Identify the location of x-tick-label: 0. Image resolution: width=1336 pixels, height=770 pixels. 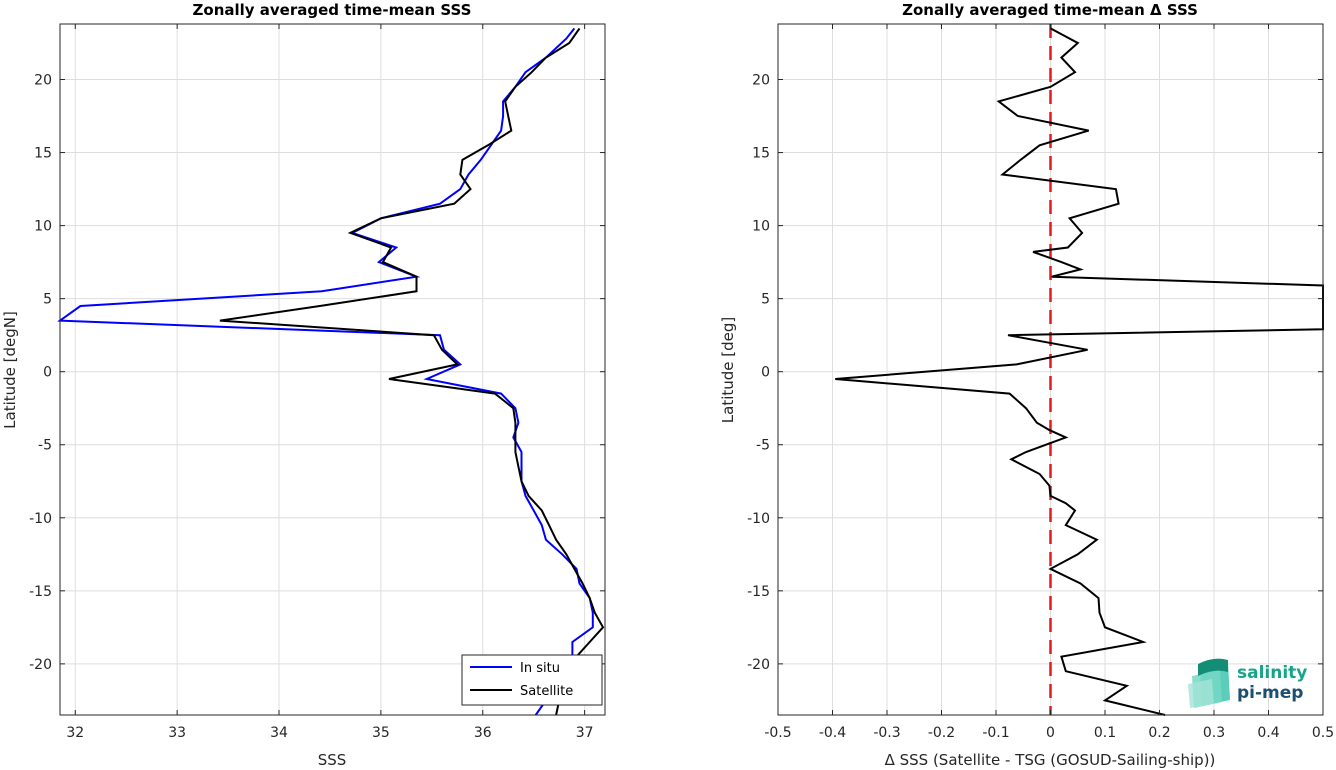
(1050, 733).